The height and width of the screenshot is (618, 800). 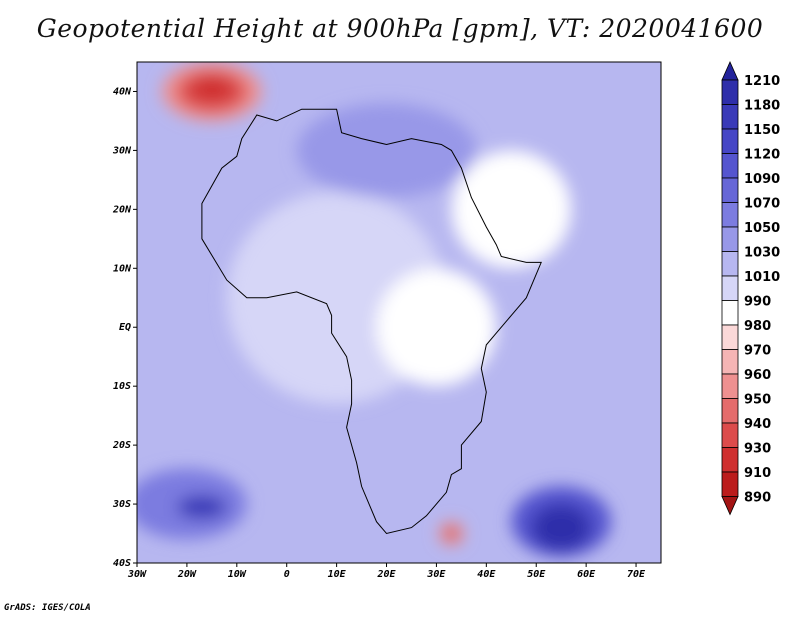 What do you see at coordinates (762, 155) in the screenshot?
I see `colorbar-label: 1120` at bounding box center [762, 155].